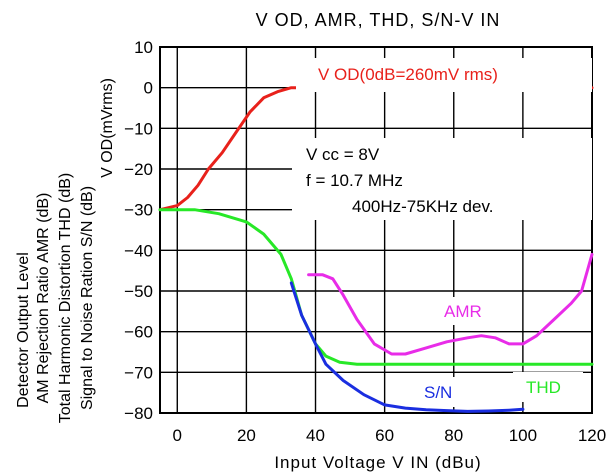 The image size is (613, 474). What do you see at coordinates (65, 298) in the screenshot?
I see `y-axis-label-thd: Total Harmonic Distortion THD (dB)` at bounding box center [65, 298].